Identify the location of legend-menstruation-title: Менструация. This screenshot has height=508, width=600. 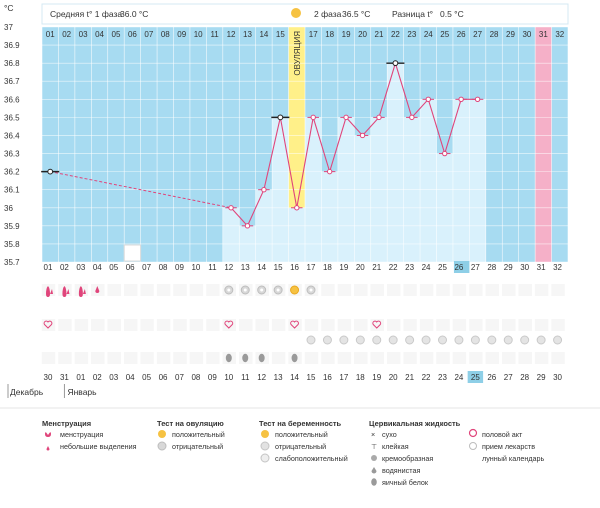
(66, 423).